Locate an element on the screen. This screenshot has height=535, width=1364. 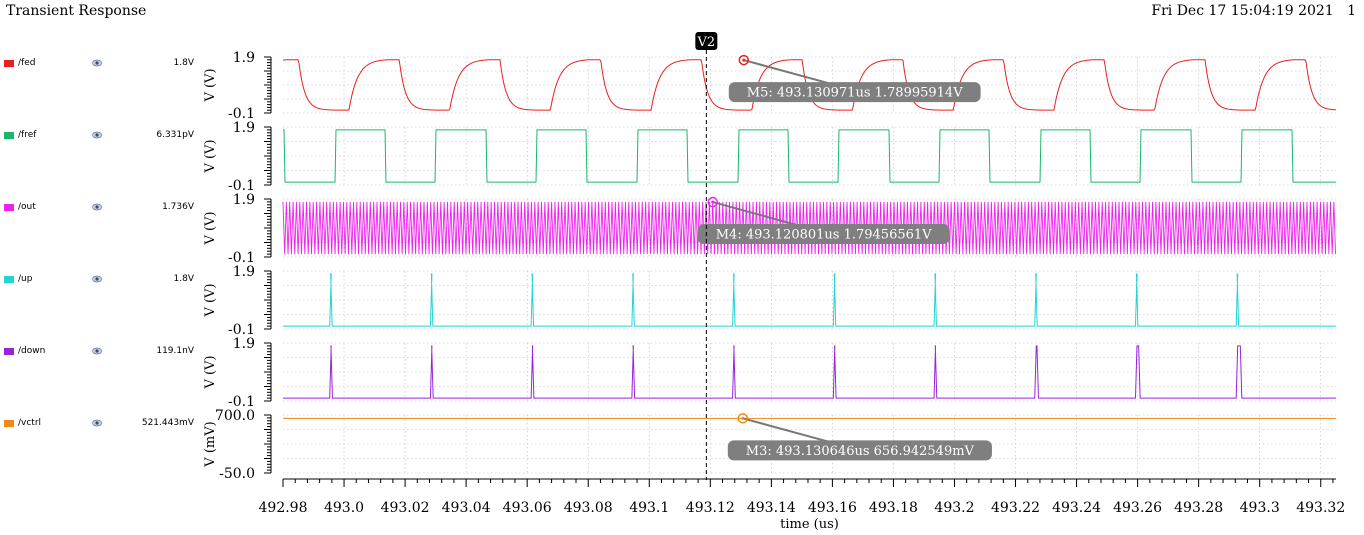
timestamp-date: Fri Dec 17 15:04:19 2021 is located at coordinates (1242, 11).